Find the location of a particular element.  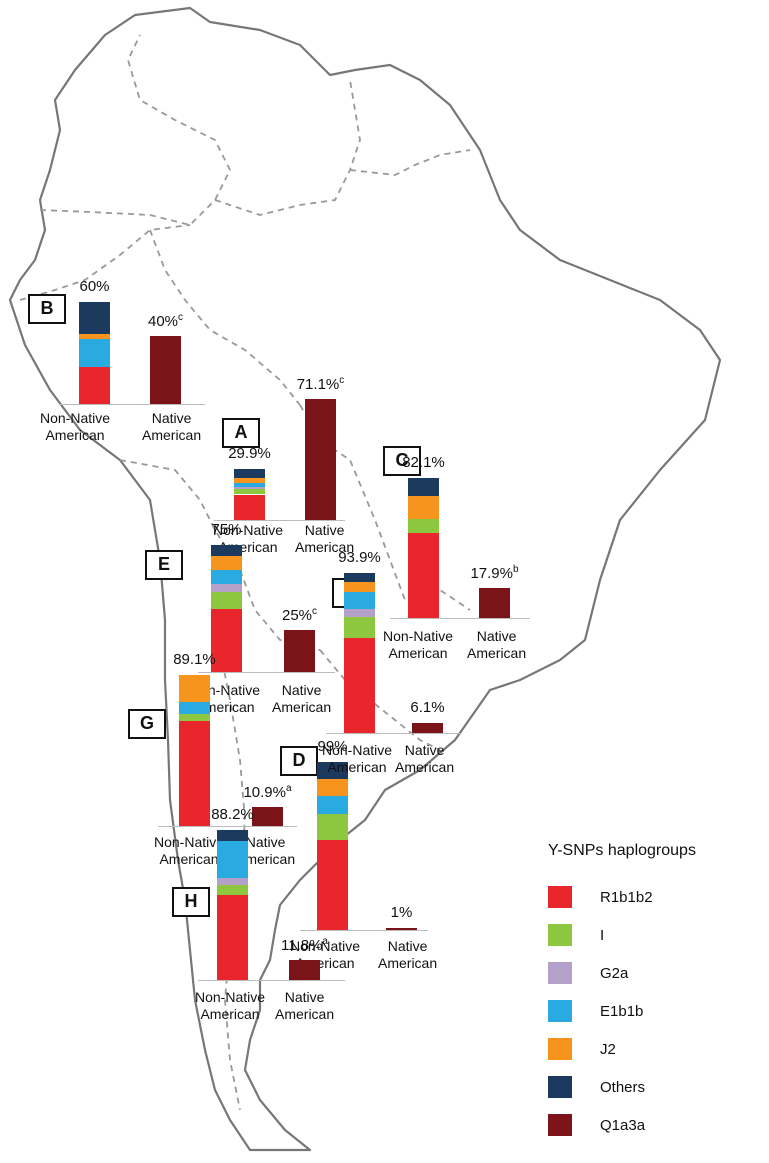

region-label-d: D is located at coordinates (299, 761).